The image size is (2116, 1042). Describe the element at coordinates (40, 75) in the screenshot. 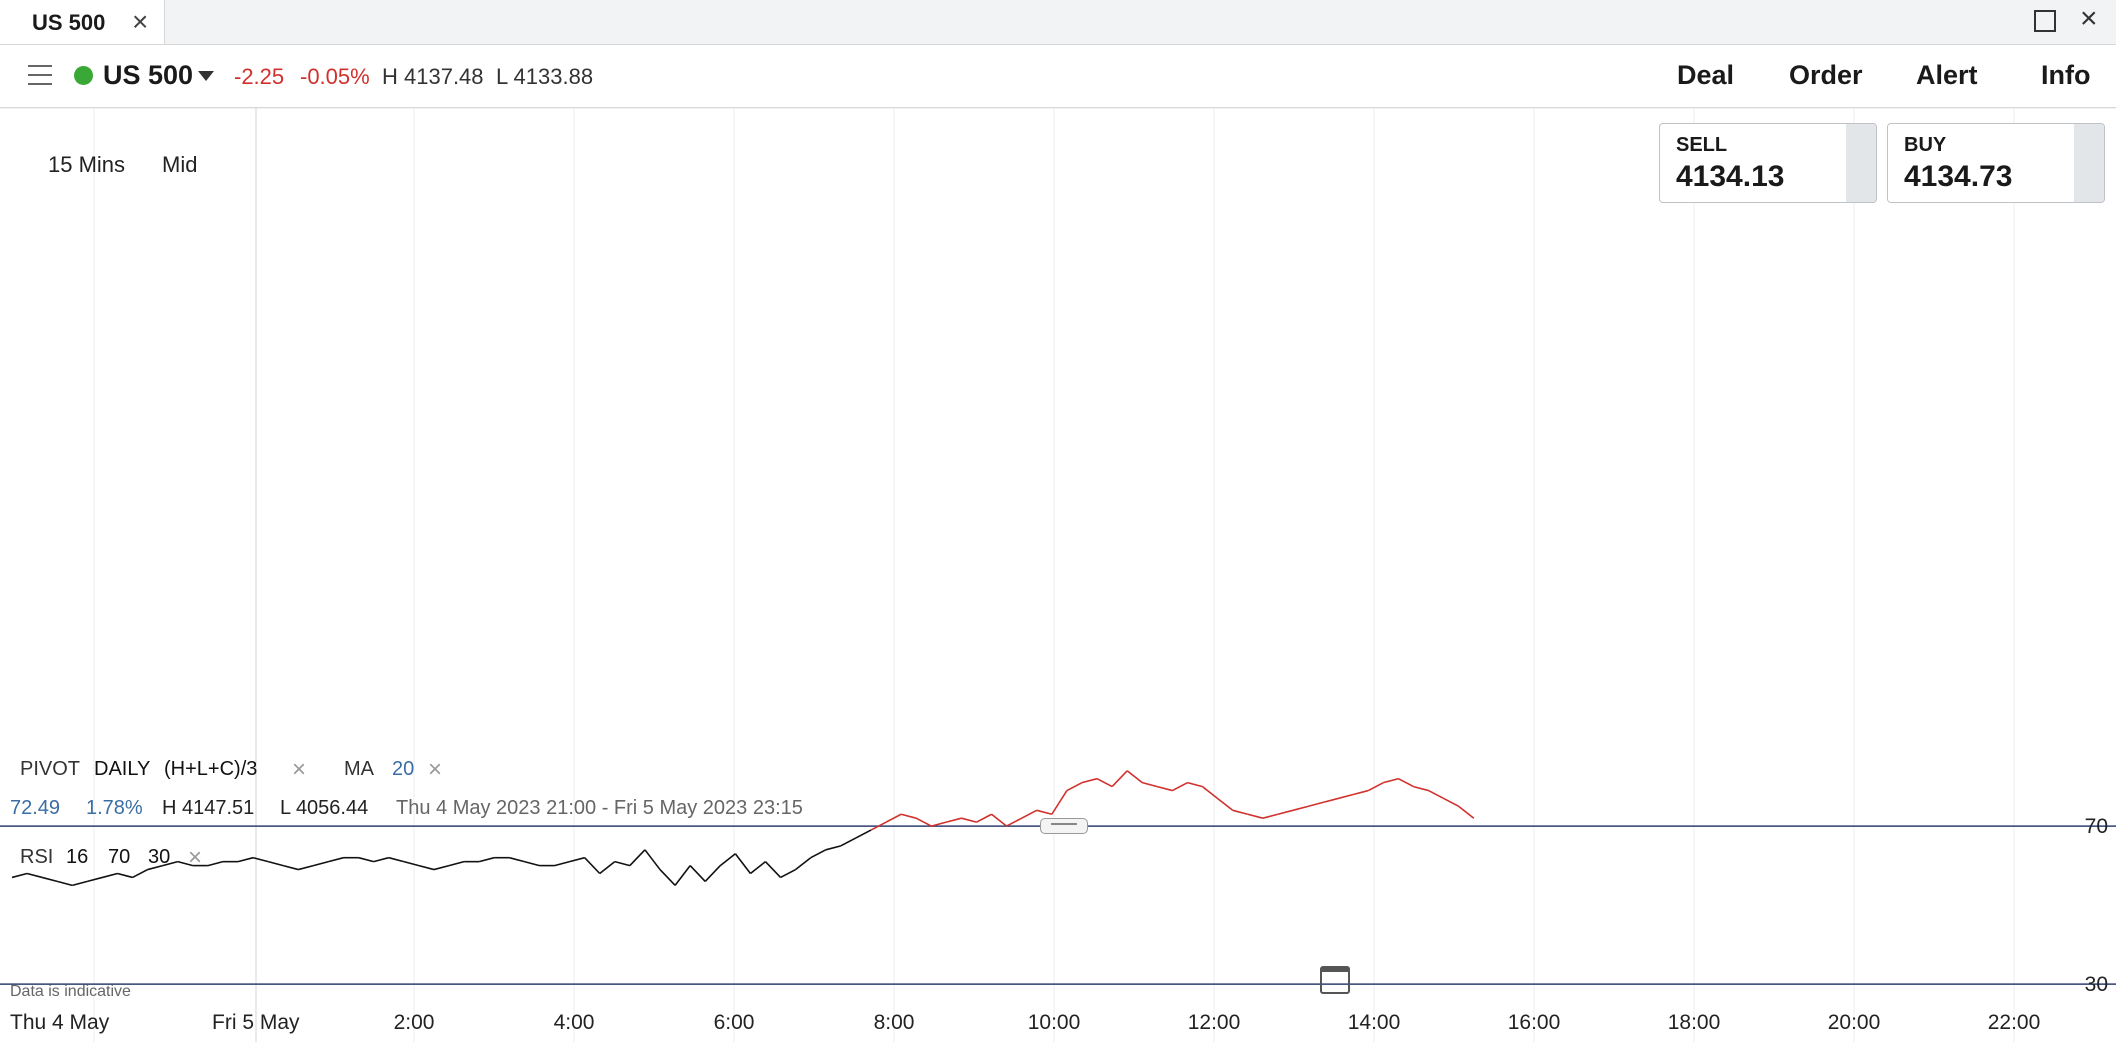

I see `hamburger-menu-icon` at that location.